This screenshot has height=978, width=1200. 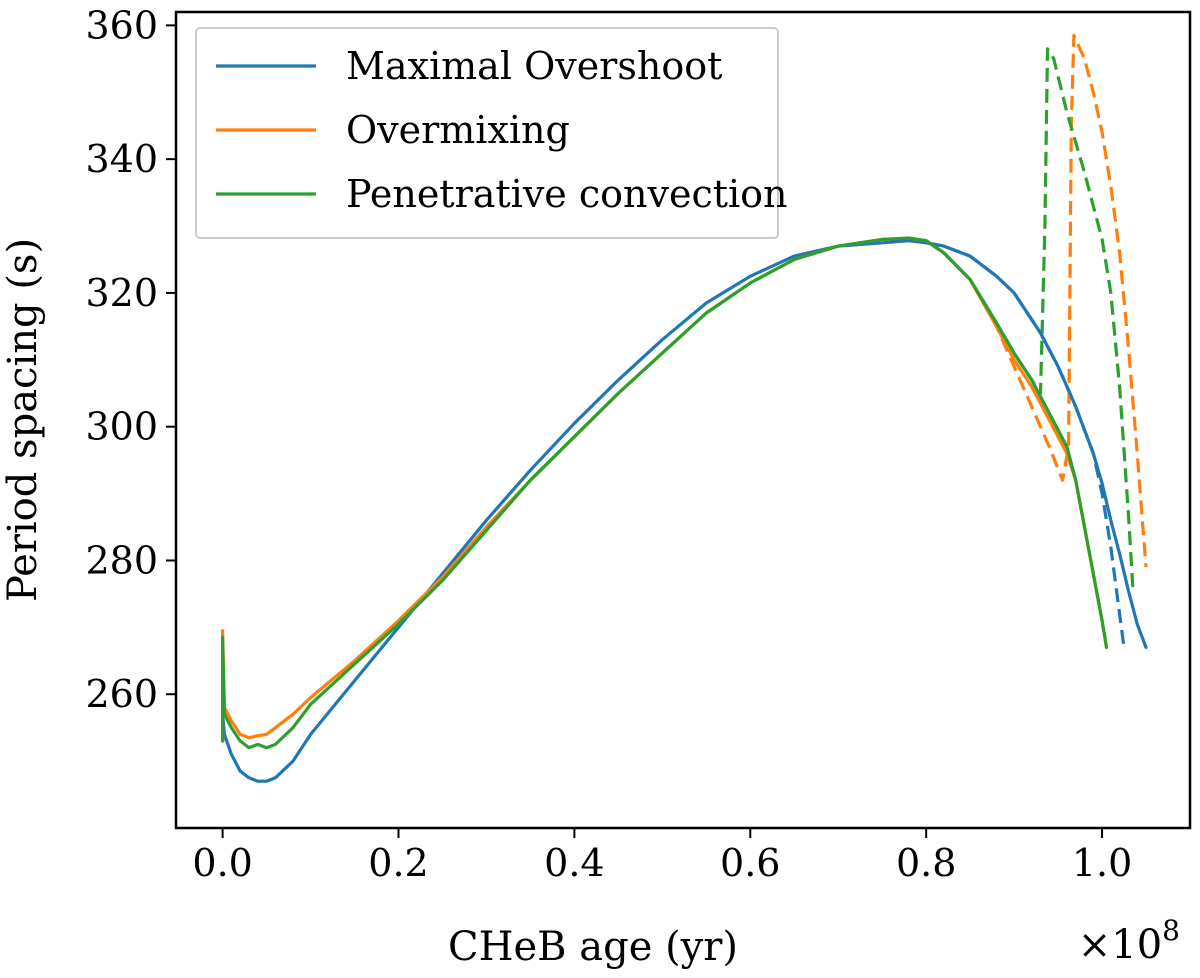 I want to click on x-tick-label: 0.0, so click(x=222, y=863).